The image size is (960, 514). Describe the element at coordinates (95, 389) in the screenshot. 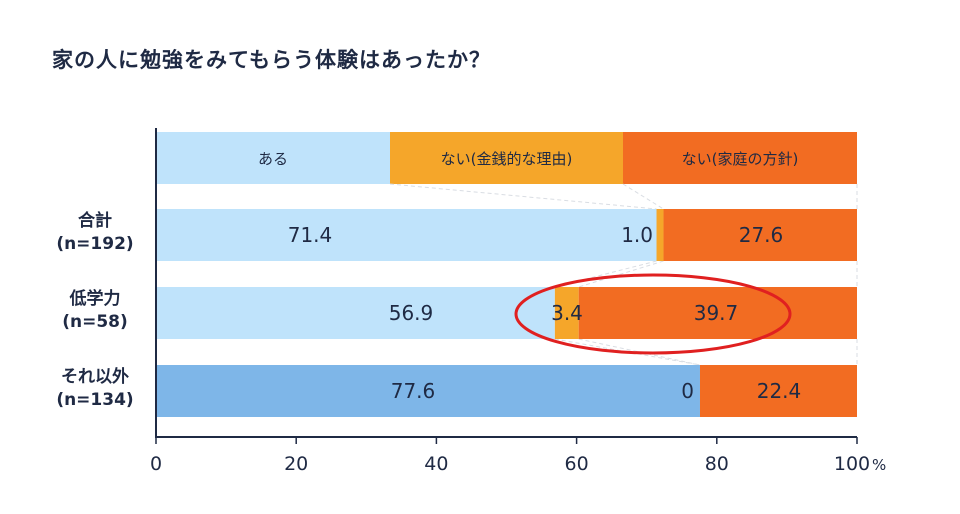

I see `category-label-other: それ以外 (n=134)` at that location.